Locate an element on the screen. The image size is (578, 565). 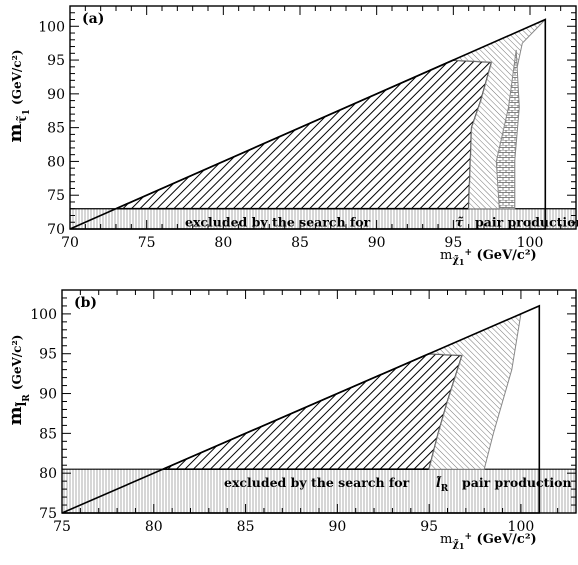
x-tick-label: 70 is located at coordinates (70, 243).